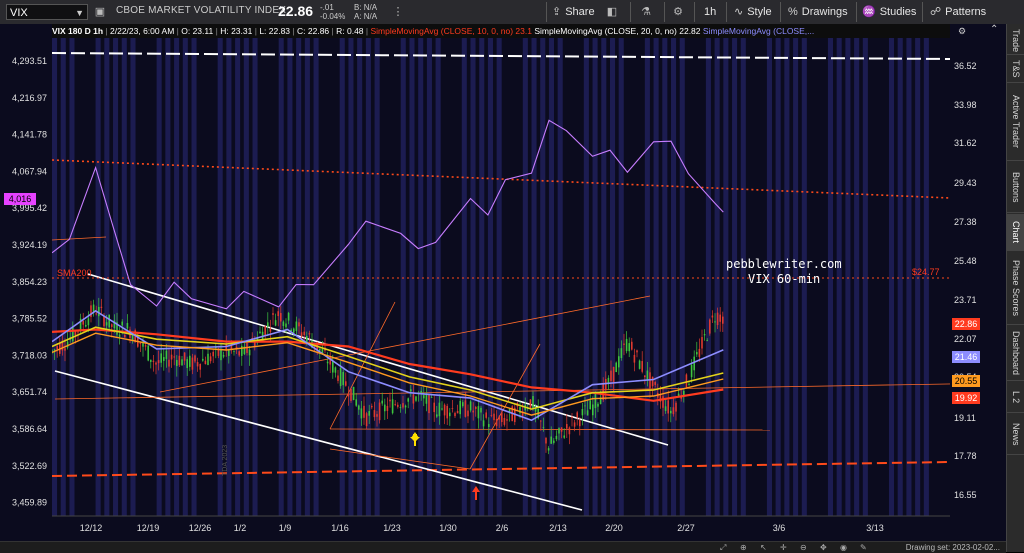 This screenshot has height=553, width=1024. What do you see at coordinates (546, 12) in the screenshot?
I see `toolbar-divider` at bounding box center [546, 12].